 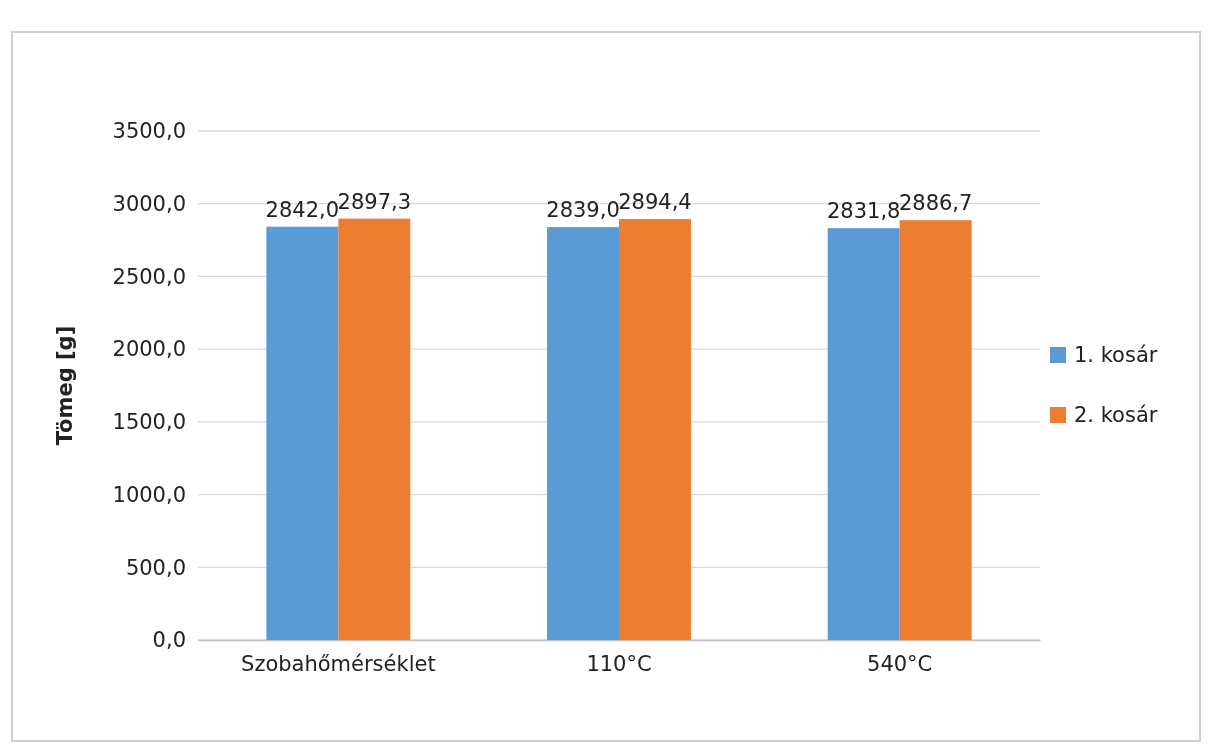 What do you see at coordinates (900, 663) in the screenshot?
I see `x-tick-label: 540°C` at bounding box center [900, 663].